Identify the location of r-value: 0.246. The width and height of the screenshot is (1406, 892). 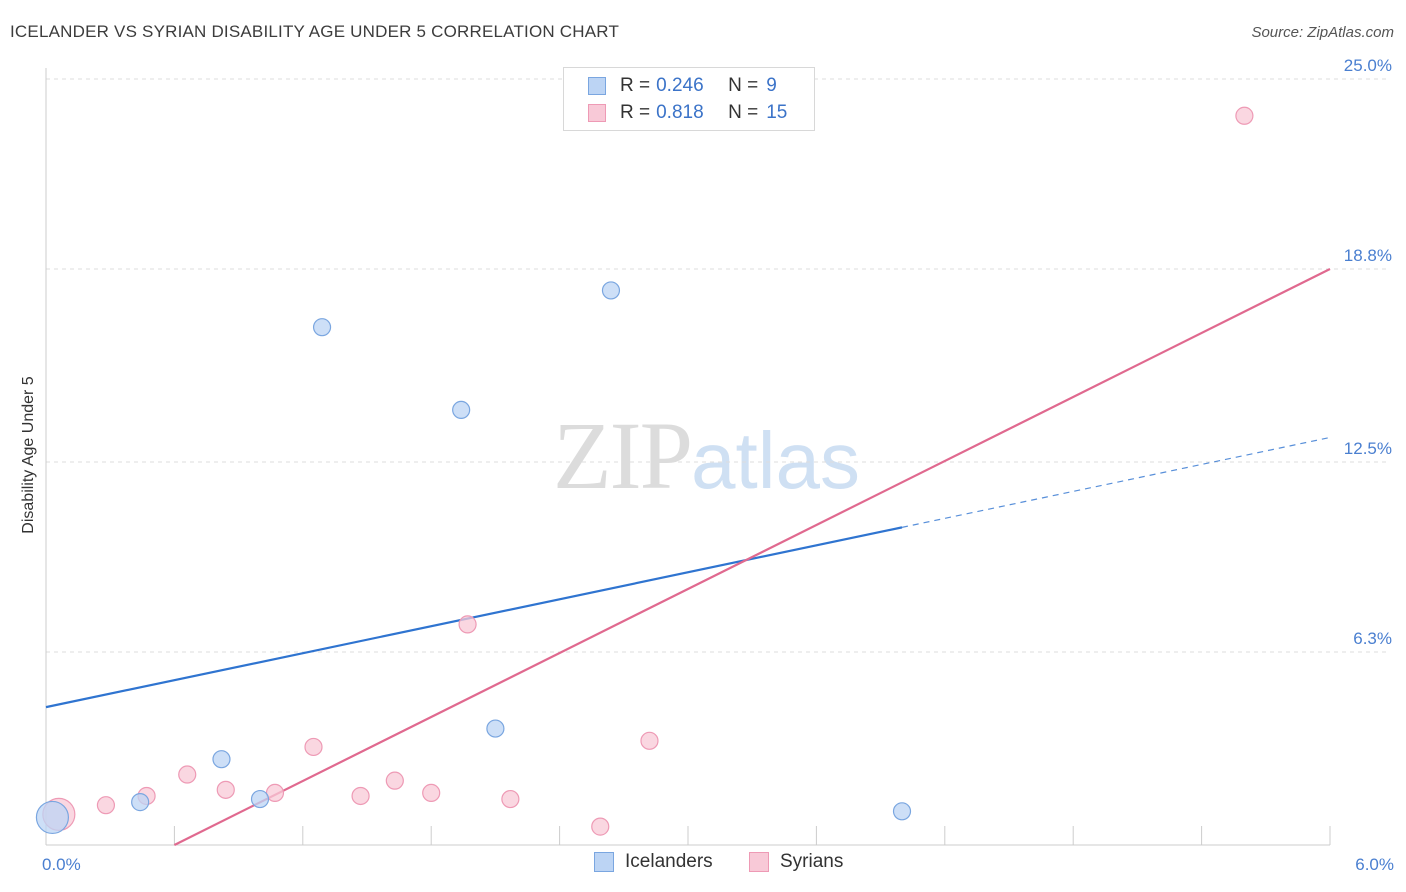
(680, 85).